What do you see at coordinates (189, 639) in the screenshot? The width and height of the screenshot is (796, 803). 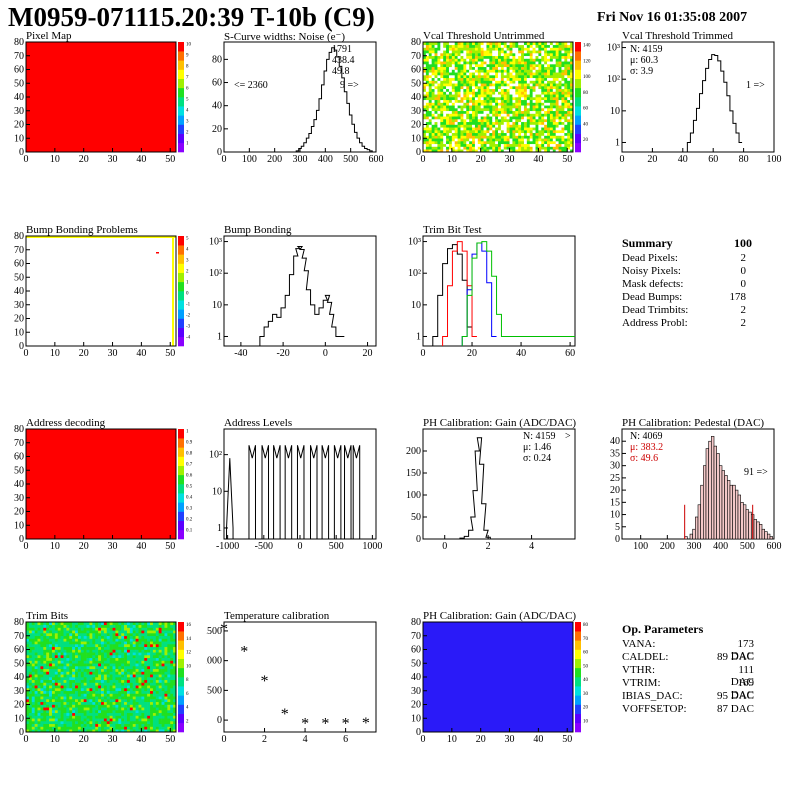 I see `palette-tick-label: 14` at bounding box center [189, 639].